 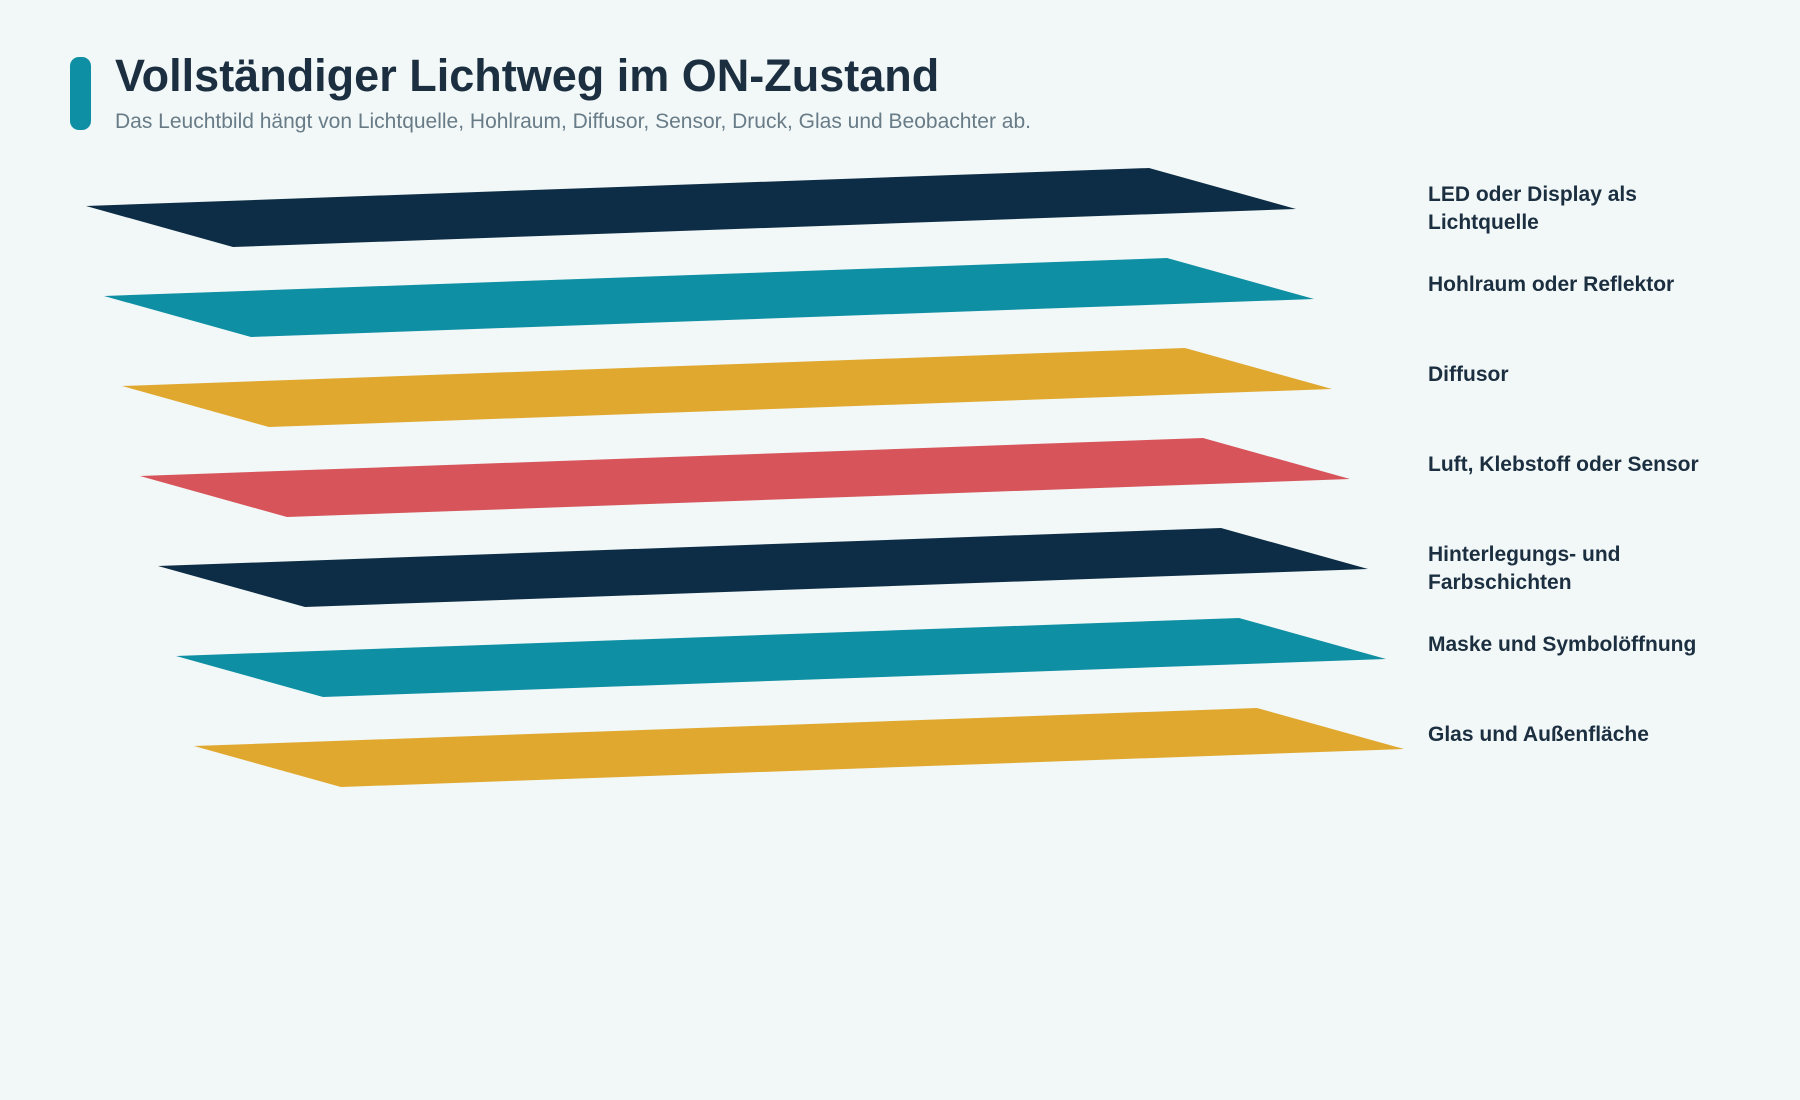 I want to click on layer-plate-mask, so click(x=781, y=657).